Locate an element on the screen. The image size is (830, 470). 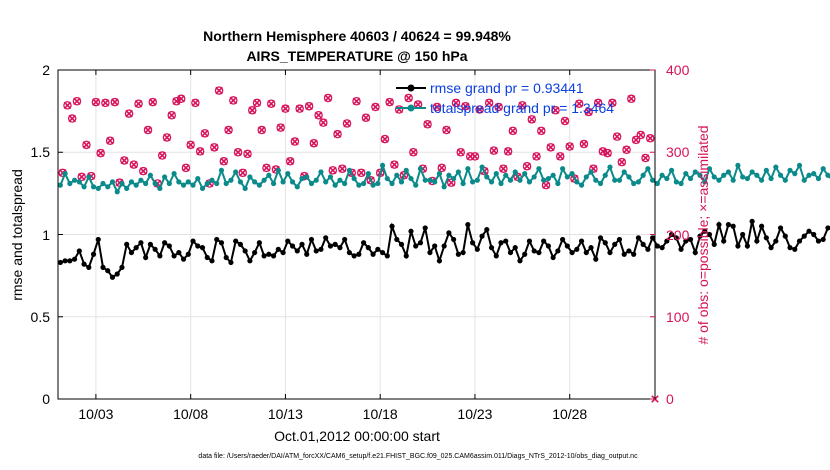
legend-marker-totalspread is located at coordinates (411, 108).